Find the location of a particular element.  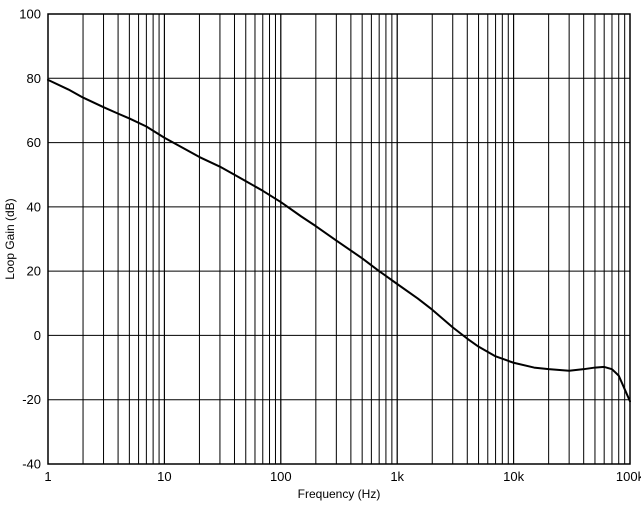

x-tick-label: 100k is located at coordinates (628, 476).